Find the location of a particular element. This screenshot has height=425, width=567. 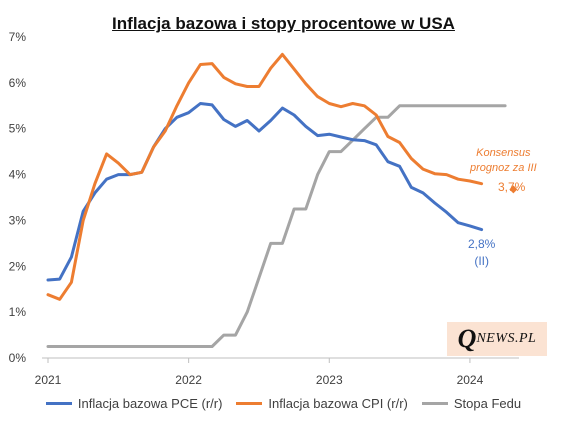

logo-rest: NEWS.PL is located at coordinates (506, 338).